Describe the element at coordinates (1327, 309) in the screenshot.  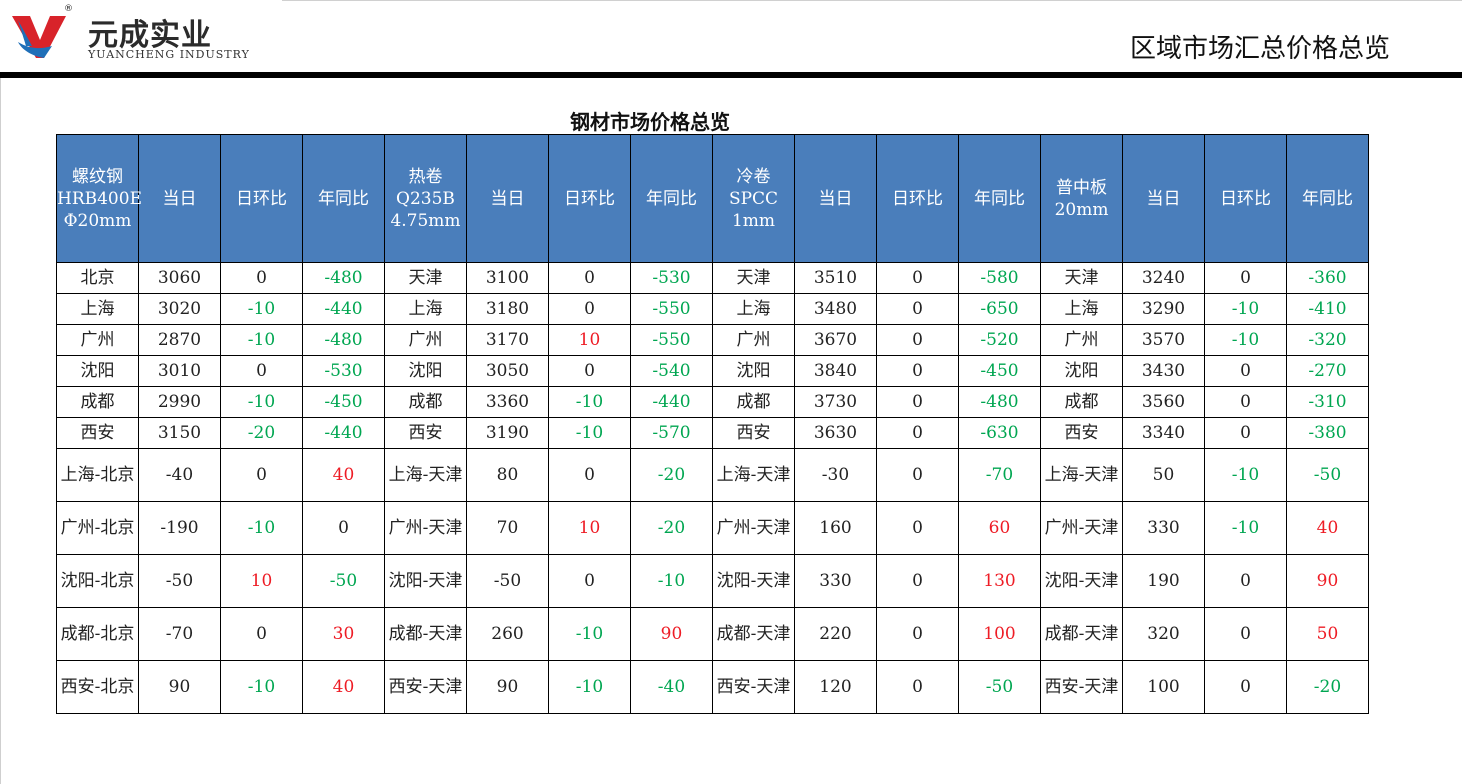
I see `yearly-change-cell: -410` at that location.